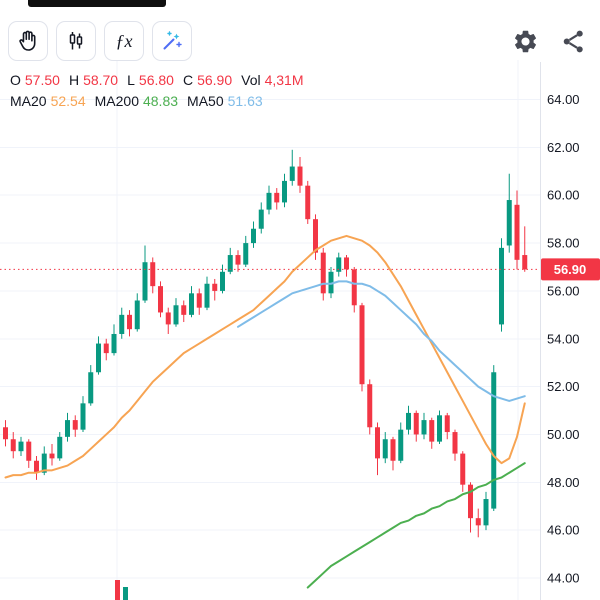  I want to click on price-tick-label: 62.00, so click(563, 147).